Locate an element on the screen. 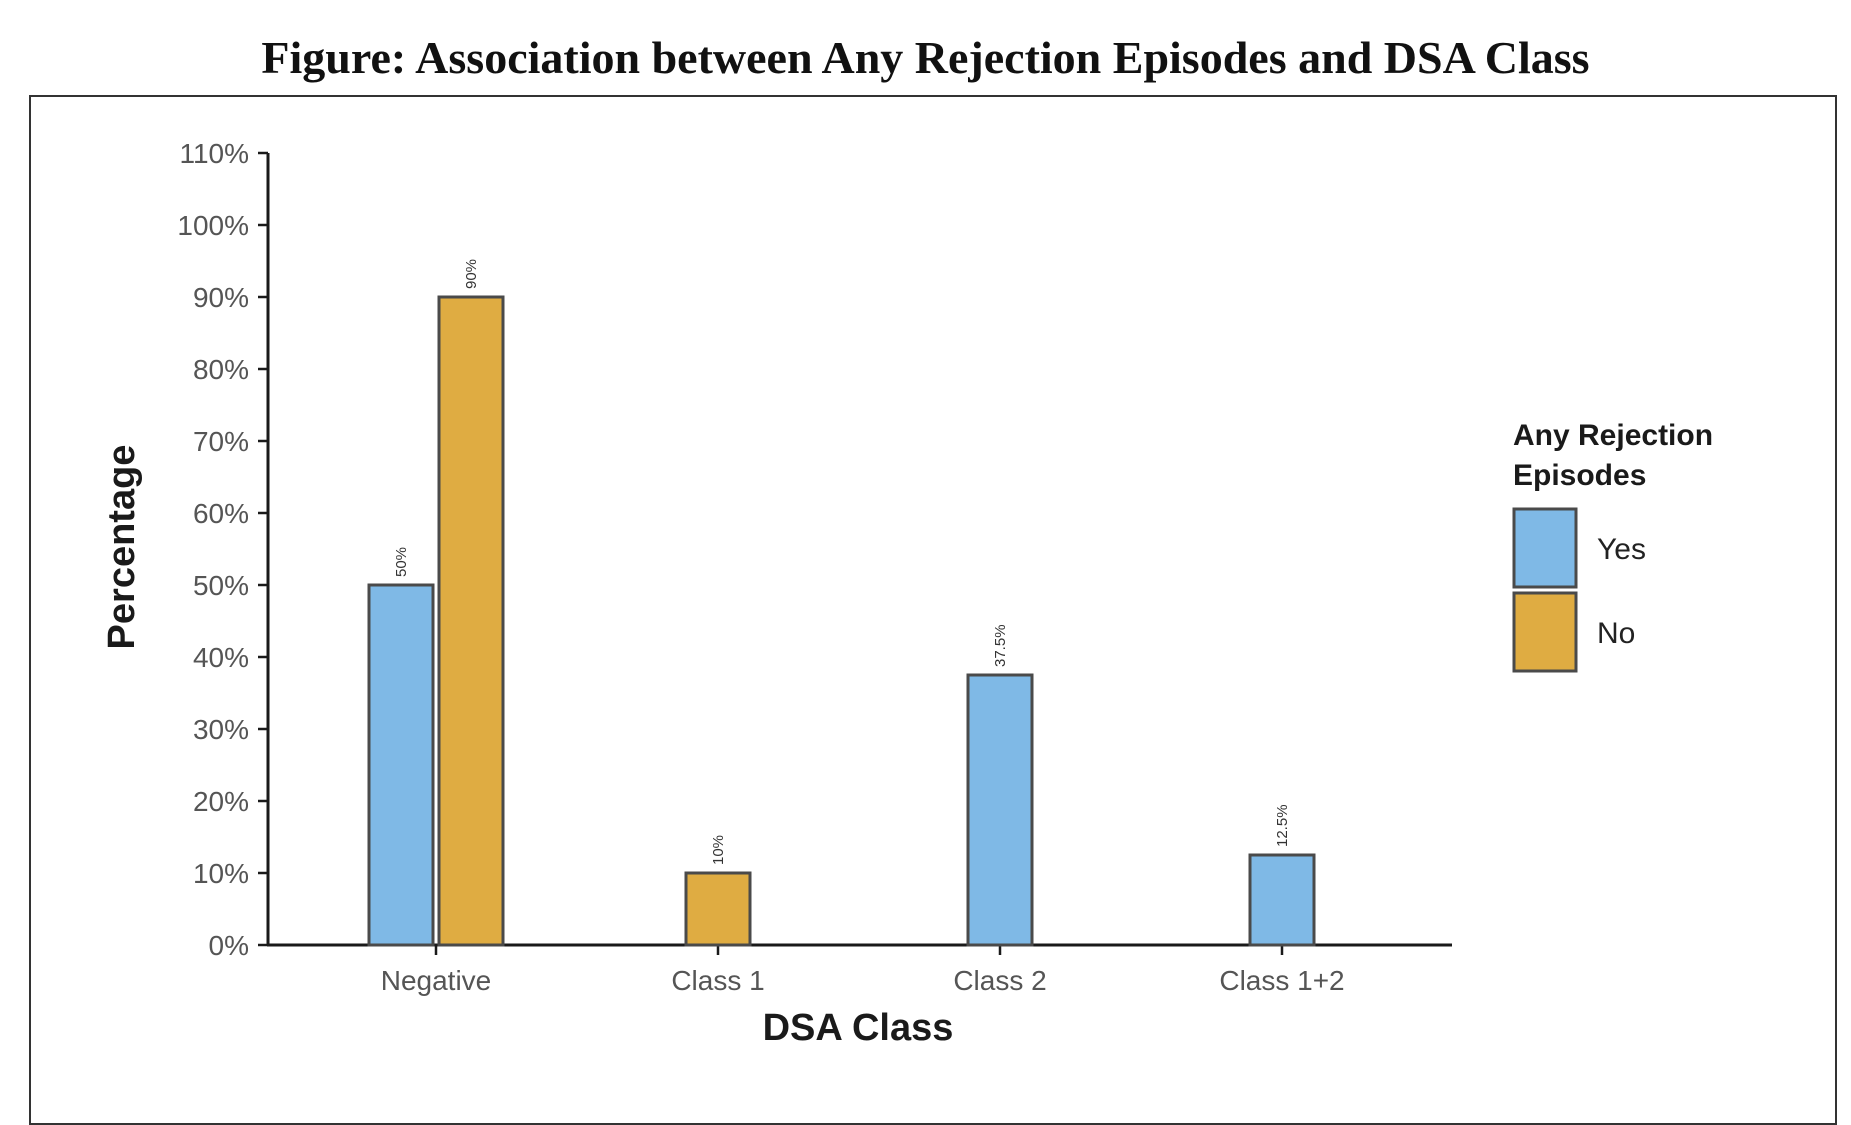 The height and width of the screenshot is (1125, 1851). y-tick-label: 110% is located at coordinates (214, 153).